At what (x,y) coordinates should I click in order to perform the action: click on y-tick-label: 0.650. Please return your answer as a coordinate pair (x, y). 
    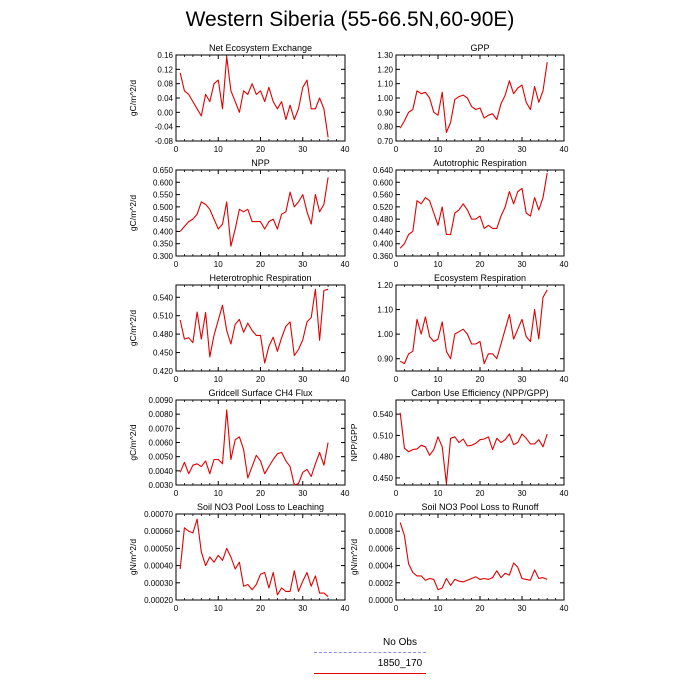
    Looking at the image, I should click on (163, 170).